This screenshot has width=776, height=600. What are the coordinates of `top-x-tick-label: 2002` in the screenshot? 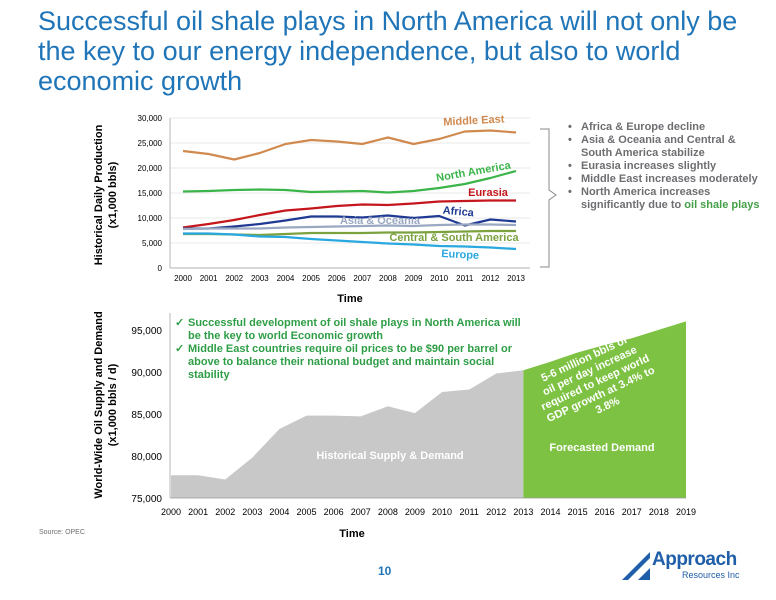 It's located at (234, 278).